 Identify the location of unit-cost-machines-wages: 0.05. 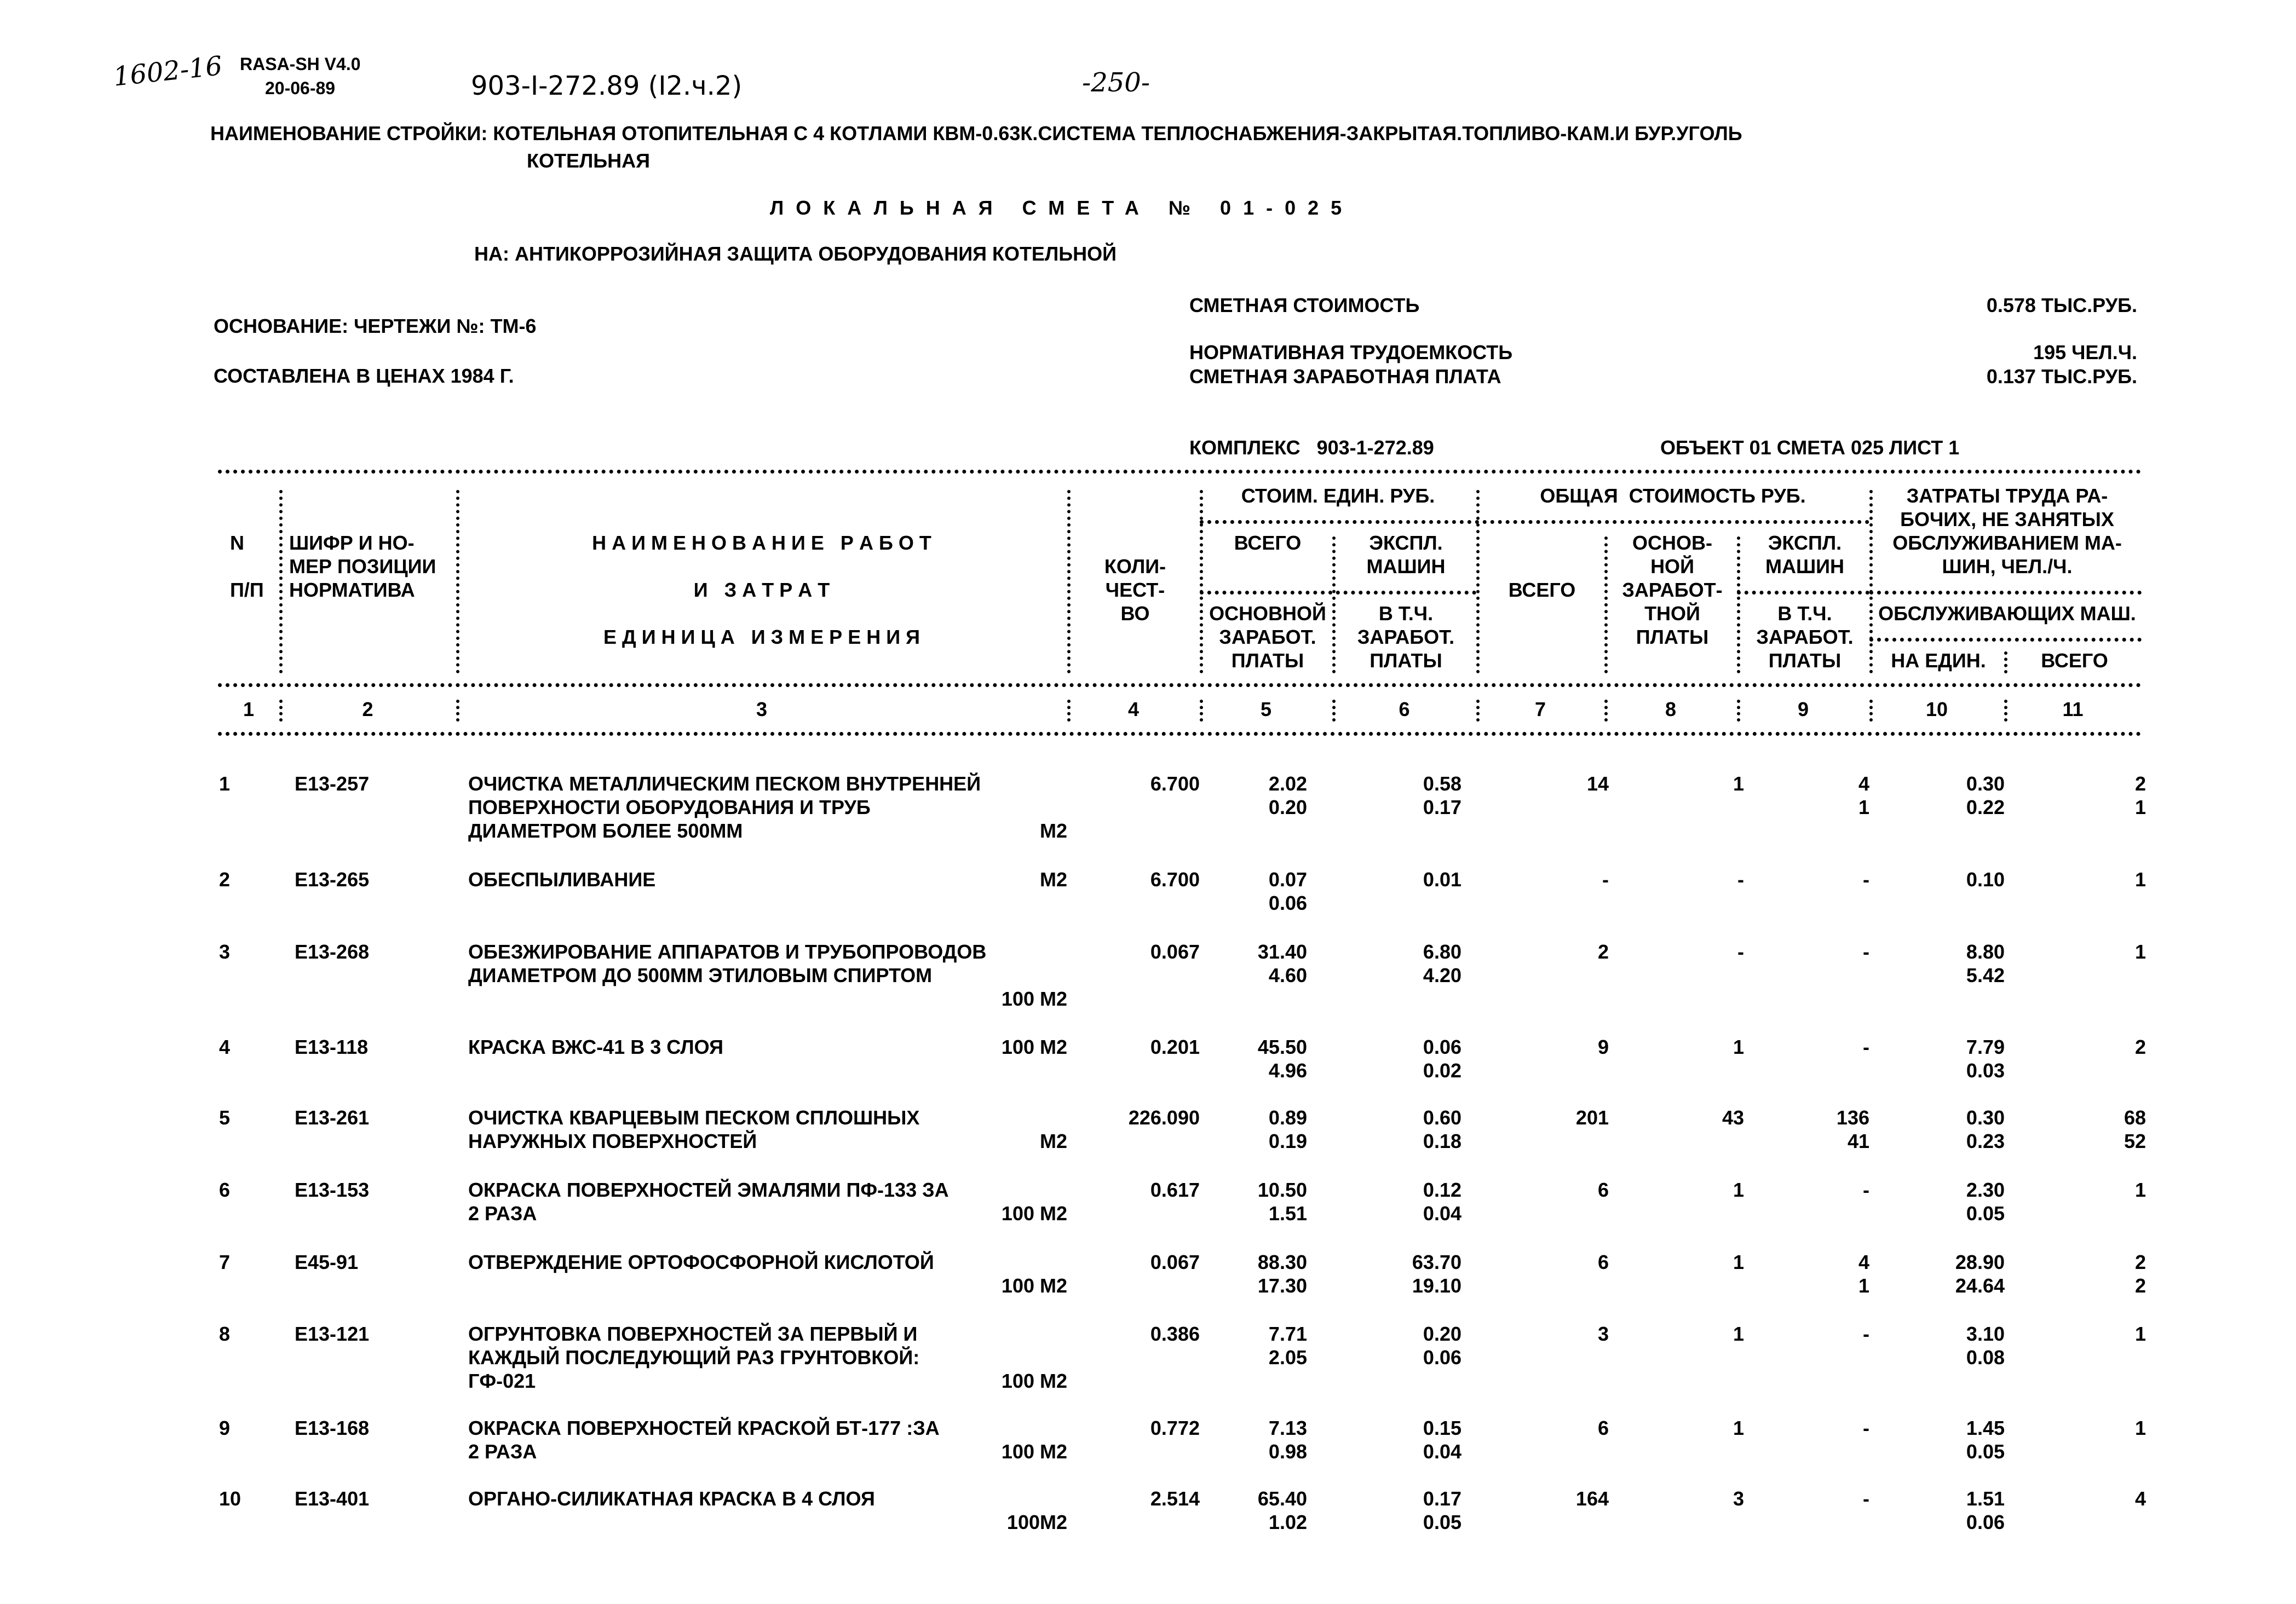
(1442, 1522).